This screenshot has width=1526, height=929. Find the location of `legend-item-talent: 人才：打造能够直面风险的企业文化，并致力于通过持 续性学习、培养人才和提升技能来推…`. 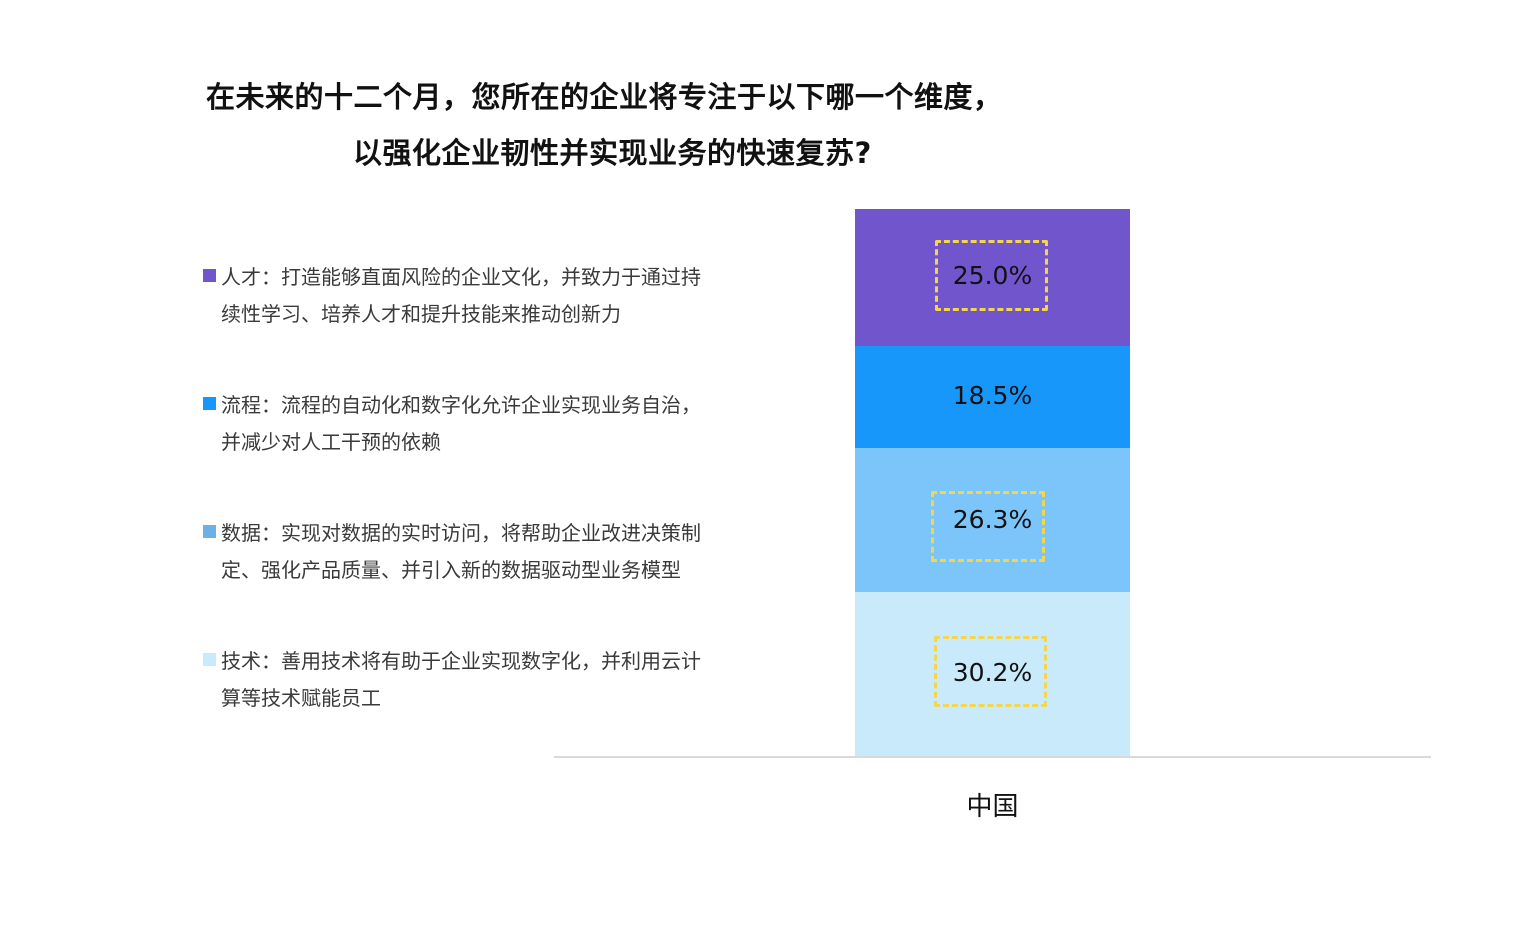

legend-item-talent: 人才：打造能够直面风险的企业文化，并致力于通过持 续性学习、培养人才和提升技能来推… is located at coordinates (483, 296).